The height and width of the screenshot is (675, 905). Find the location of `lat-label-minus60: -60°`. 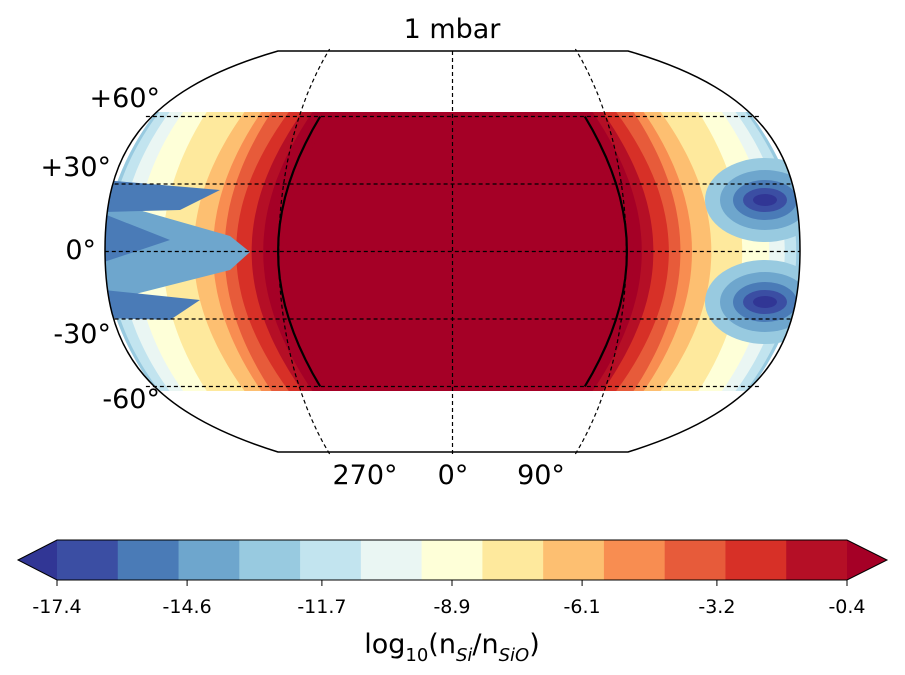

lat-label-minus60: -60° is located at coordinates (131, 399).